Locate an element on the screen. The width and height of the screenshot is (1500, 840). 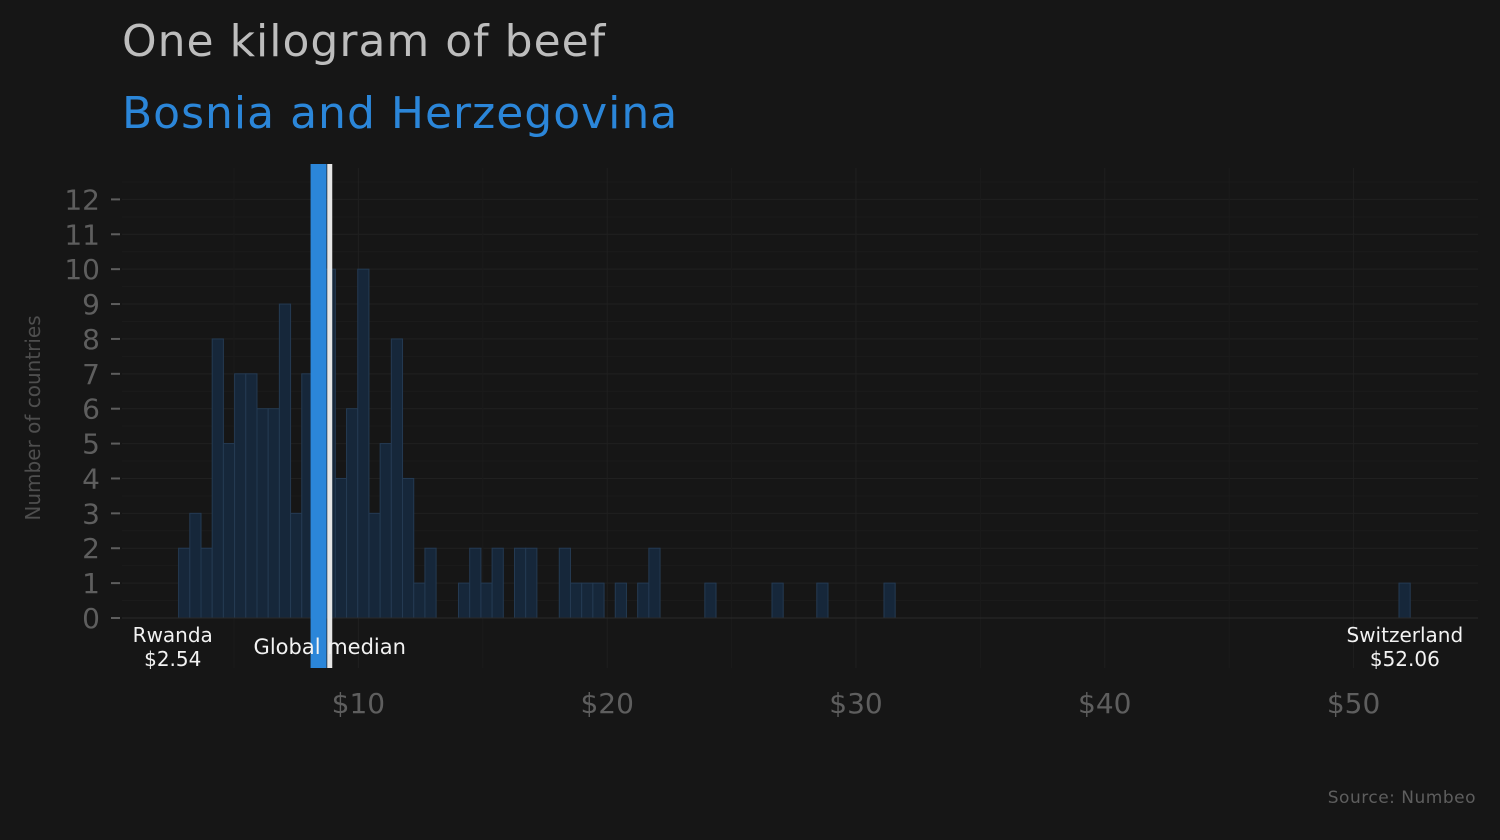
country-highlight-bar is located at coordinates (318, 416).